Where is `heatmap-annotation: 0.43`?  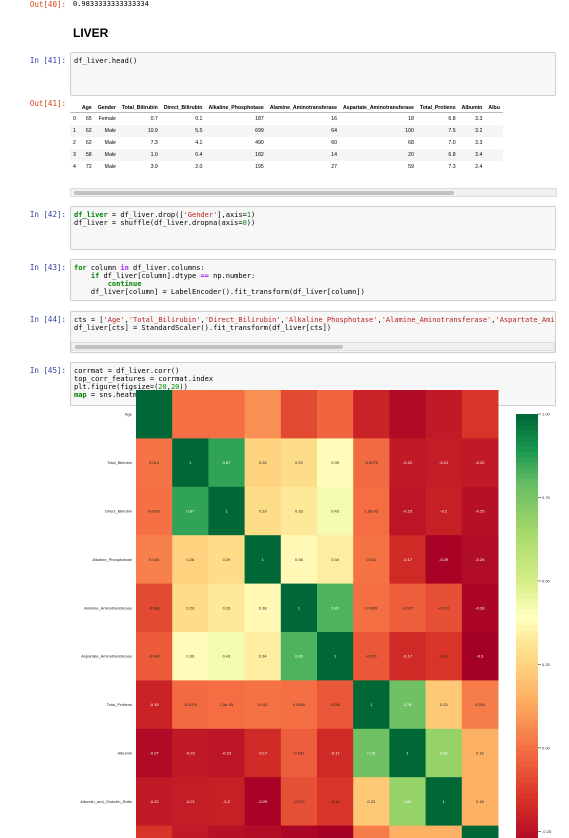
heatmap-annotation: 0.43 is located at coordinates (227, 656).